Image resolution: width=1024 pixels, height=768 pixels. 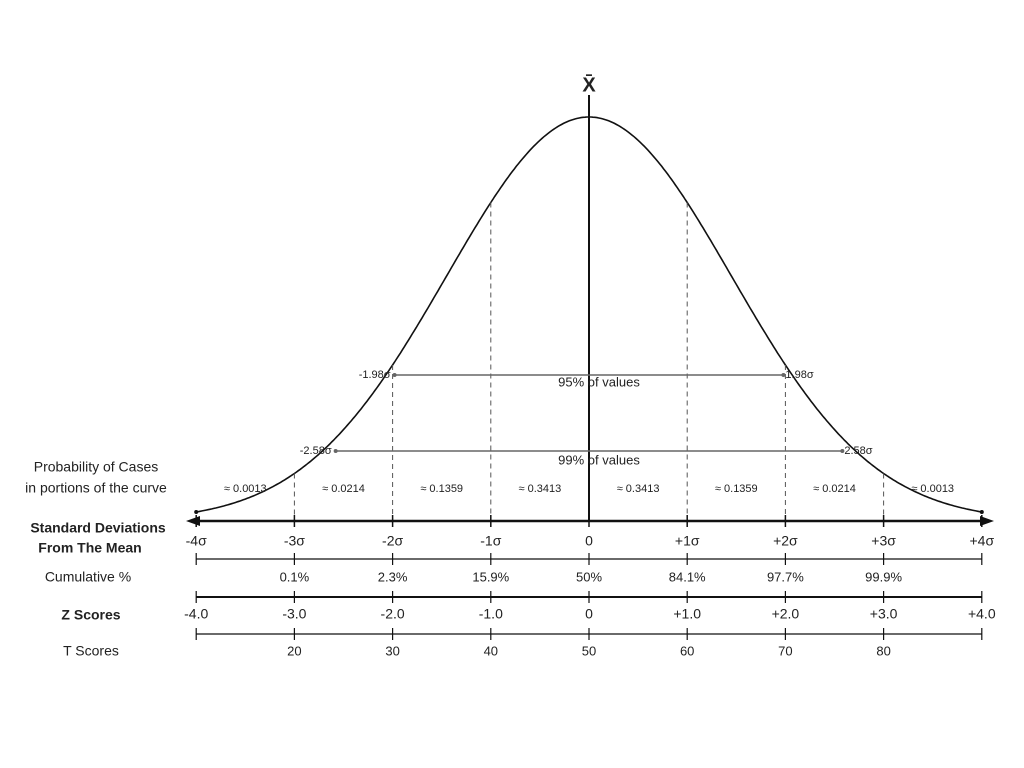 What do you see at coordinates (393, 614) in the screenshot?
I see `z-score: -2.0` at bounding box center [393, 614].